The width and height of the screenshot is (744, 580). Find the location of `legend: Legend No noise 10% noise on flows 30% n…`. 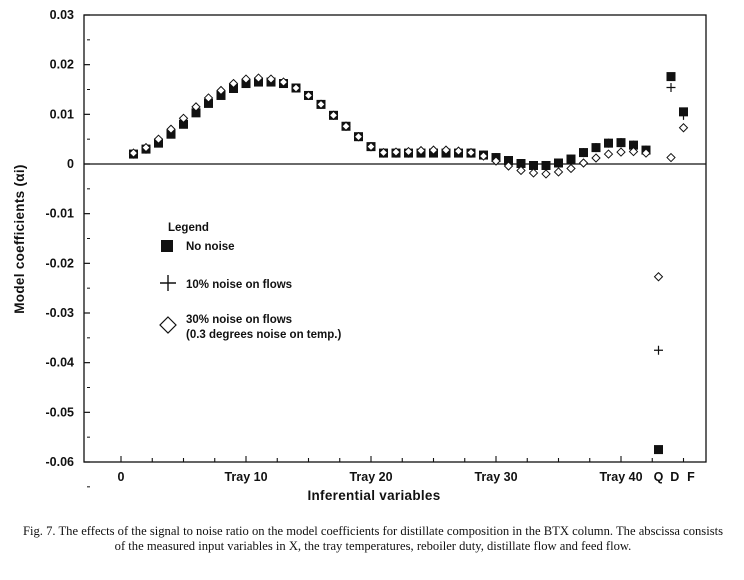

legend: Legend No noise 10% noise on flows 30% n… is located at coordinates (250, 281).